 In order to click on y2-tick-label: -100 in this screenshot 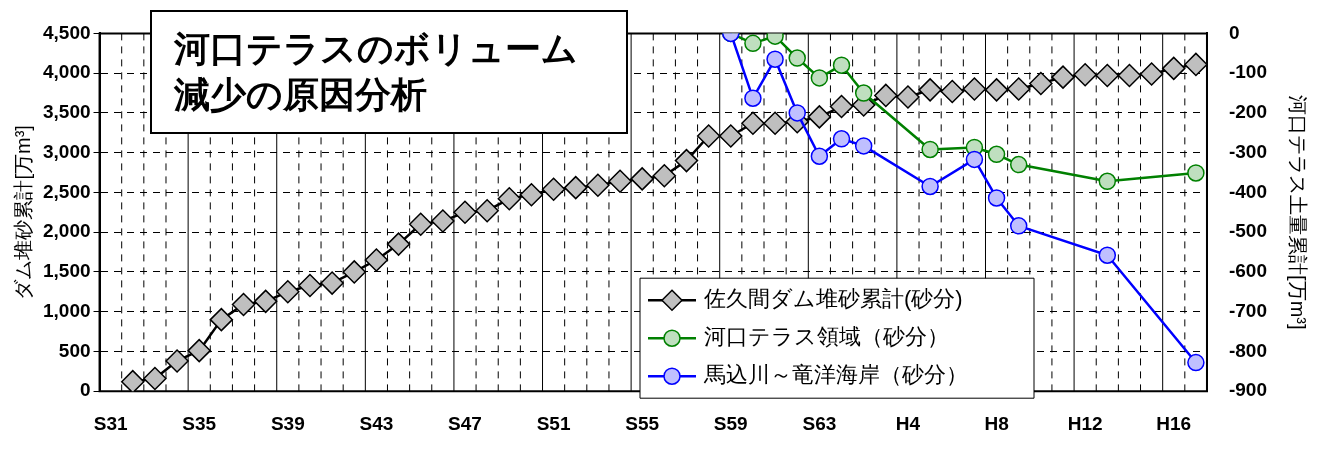, I will do `click(1247, 72)`.